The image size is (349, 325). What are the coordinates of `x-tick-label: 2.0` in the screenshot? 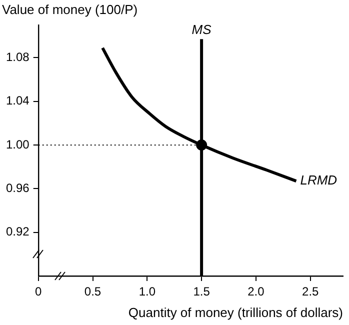 It's located at (256, 291).